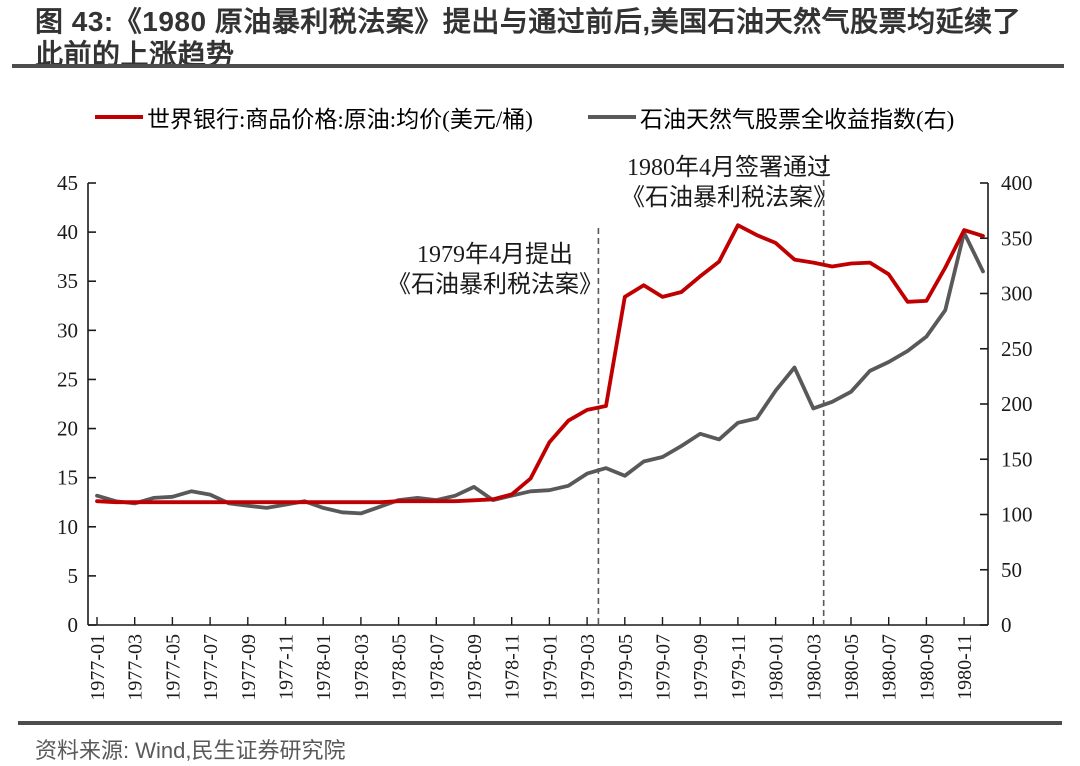 The height and width of the screenshot is (766, 1080). I want to click on left-axis-tick-label: 45, so click(67, 183).